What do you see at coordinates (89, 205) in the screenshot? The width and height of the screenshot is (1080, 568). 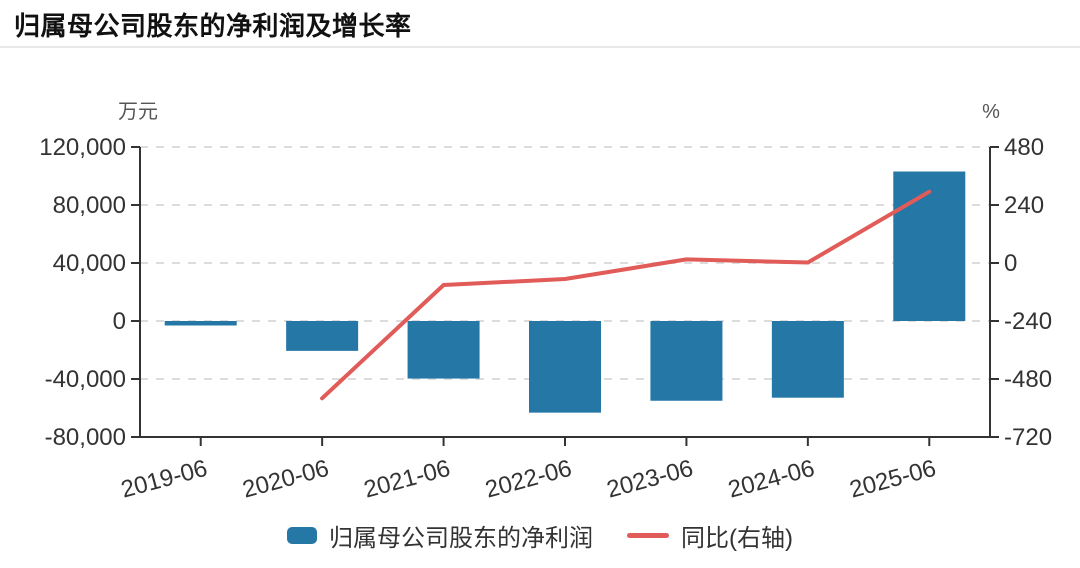 I see `left-axis-tick-label: 80,000` at bounding box center [89, 205].